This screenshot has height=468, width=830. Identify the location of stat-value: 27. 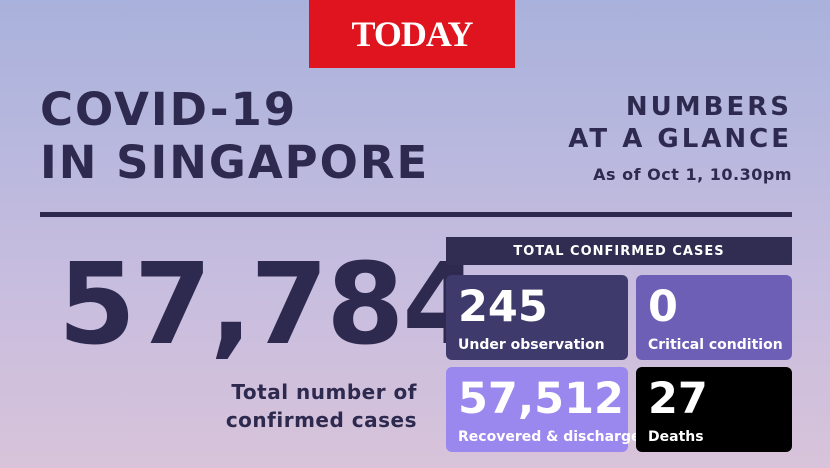
(678, 399).